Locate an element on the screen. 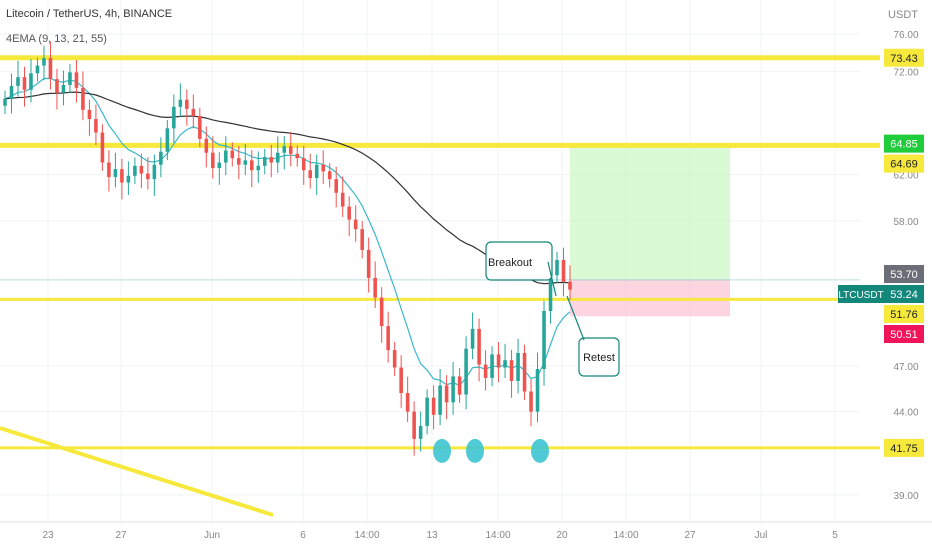 The height and width of the screenshot is (550, 932). callout-box is located at coordinates (599, 357).